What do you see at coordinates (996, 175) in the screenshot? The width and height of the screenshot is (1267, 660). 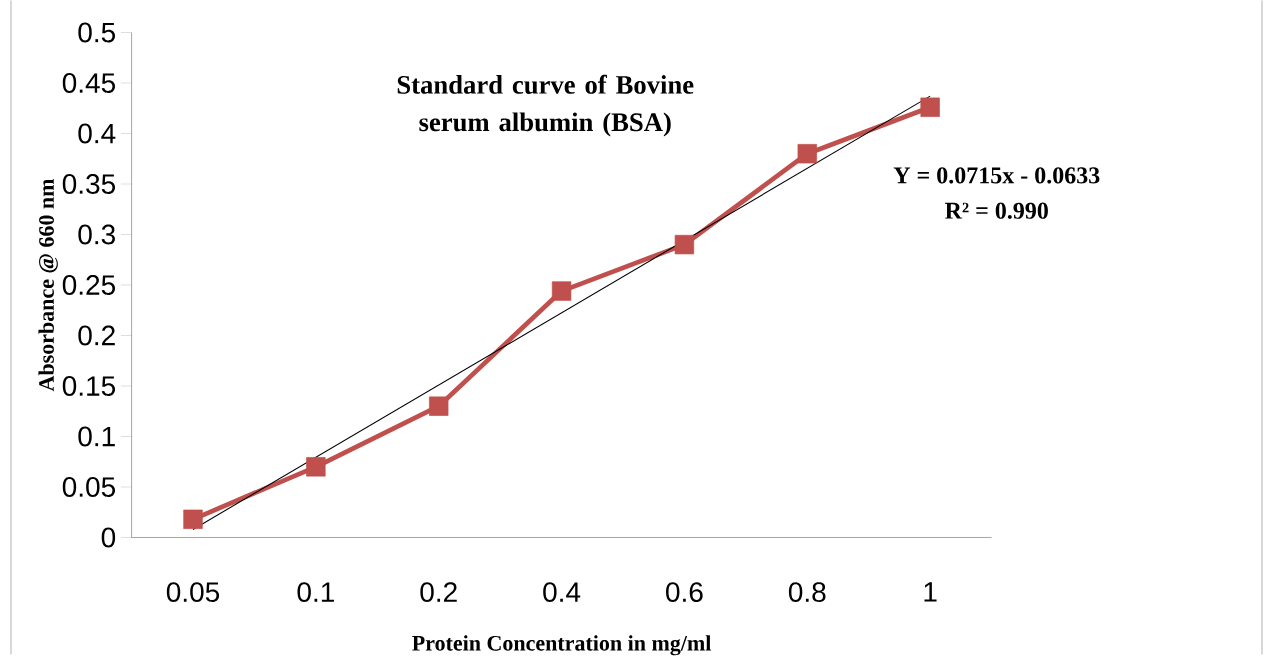 I see `annotation: Y = 0.0715x - 0.0633` at bounding box center [996, 175].